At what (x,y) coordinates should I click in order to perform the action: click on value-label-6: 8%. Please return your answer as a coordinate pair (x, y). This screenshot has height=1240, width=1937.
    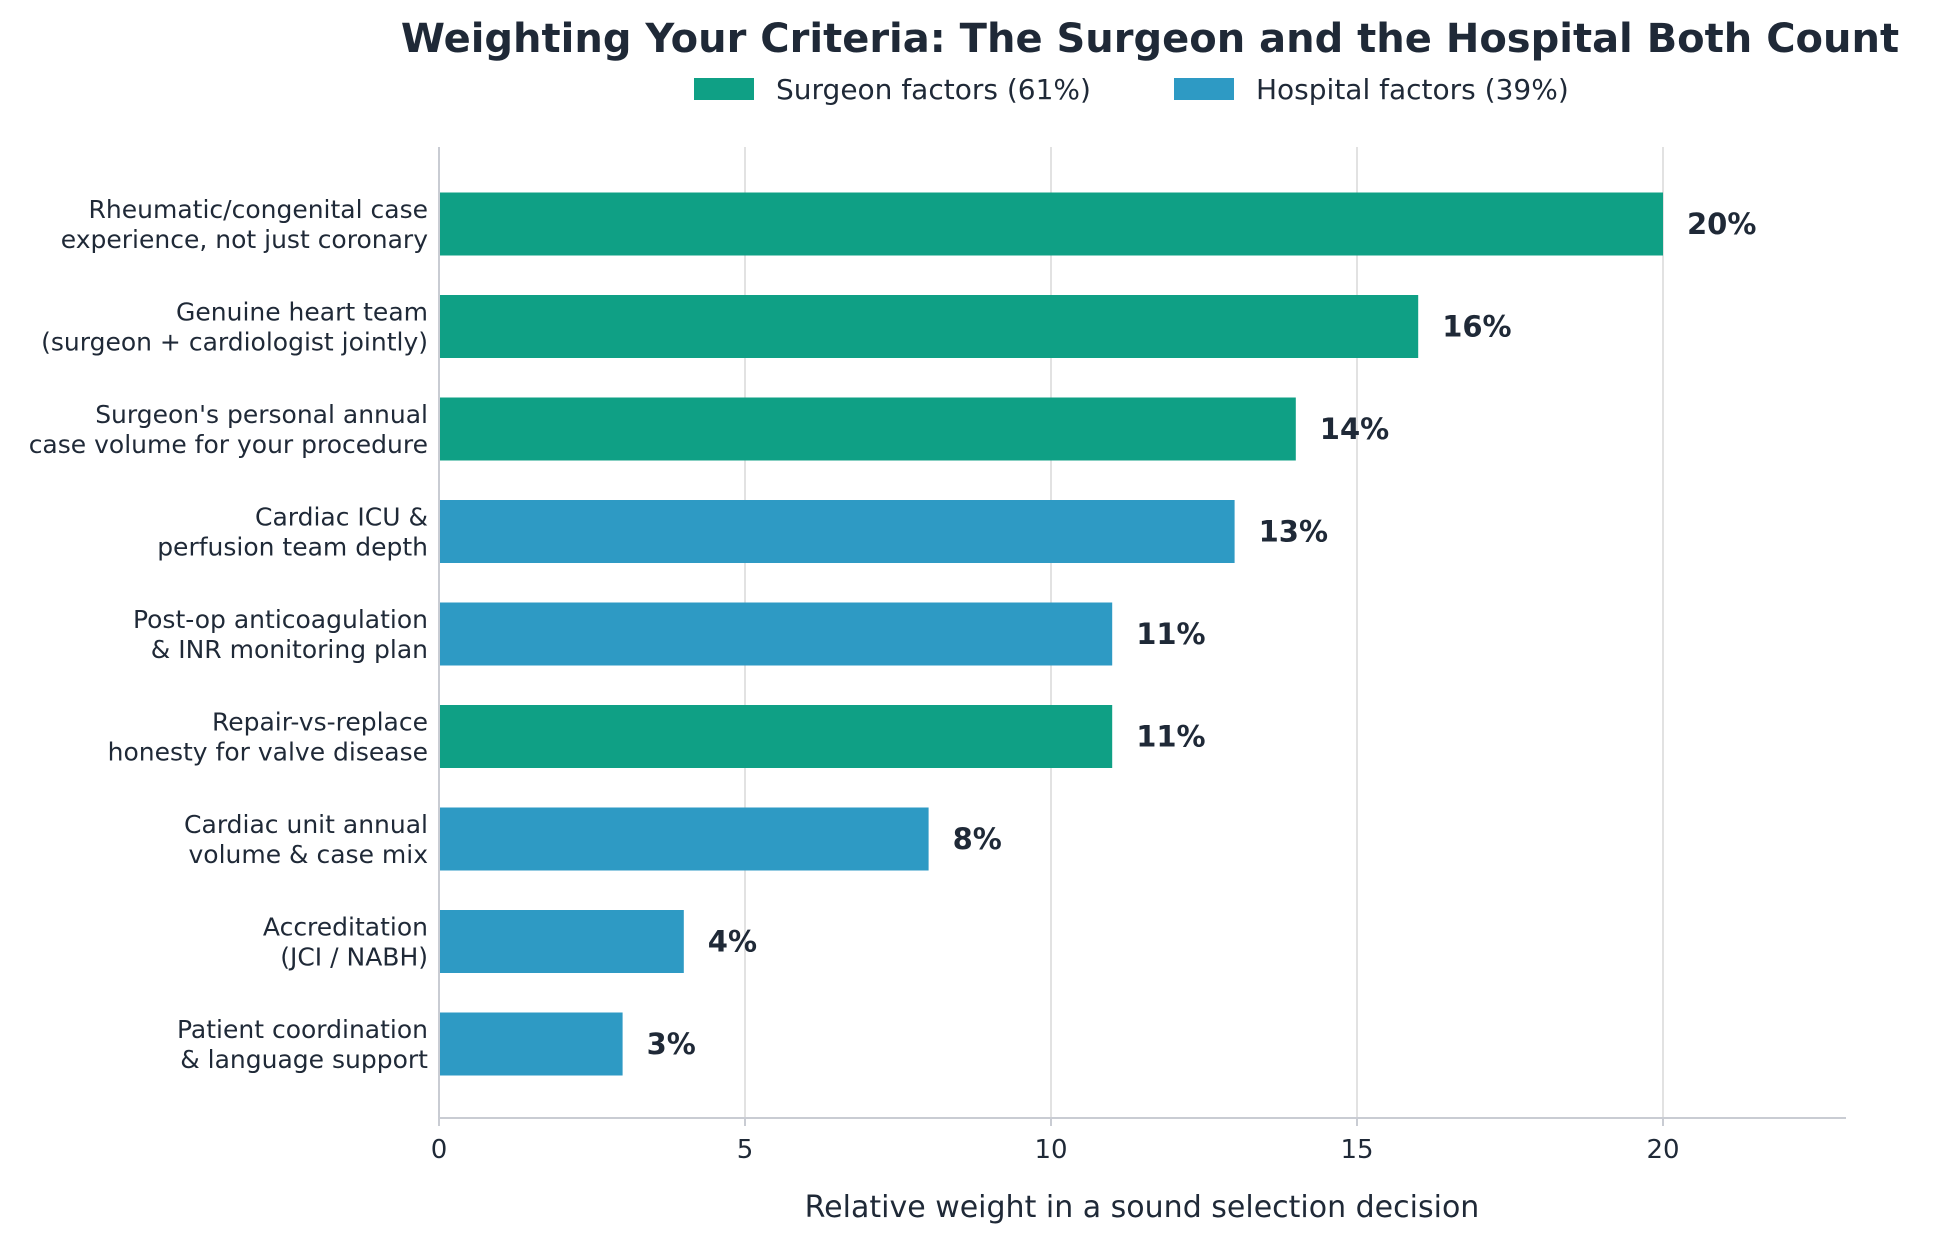
    Looking at the image, I should click on (977, 839).